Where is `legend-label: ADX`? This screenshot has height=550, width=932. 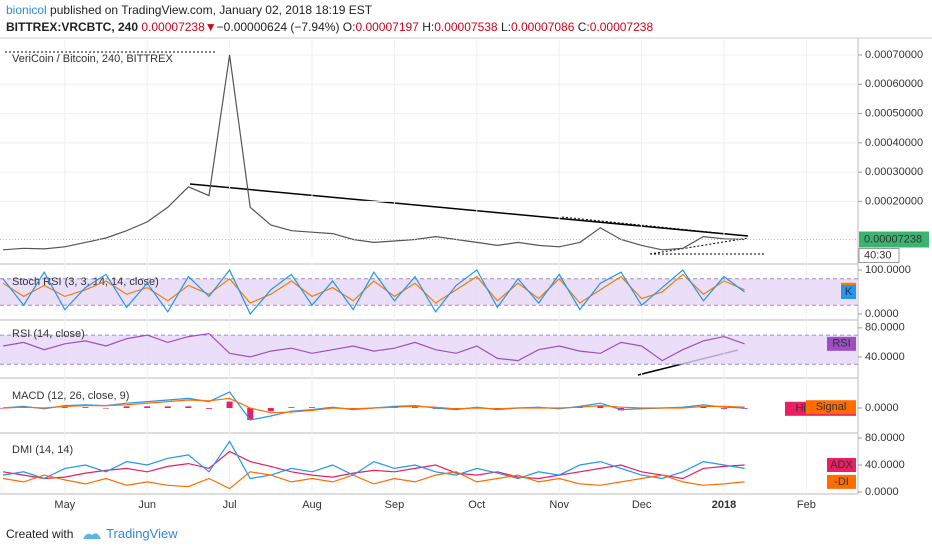 legend-label: ADX is located at coordinates (841, 465).